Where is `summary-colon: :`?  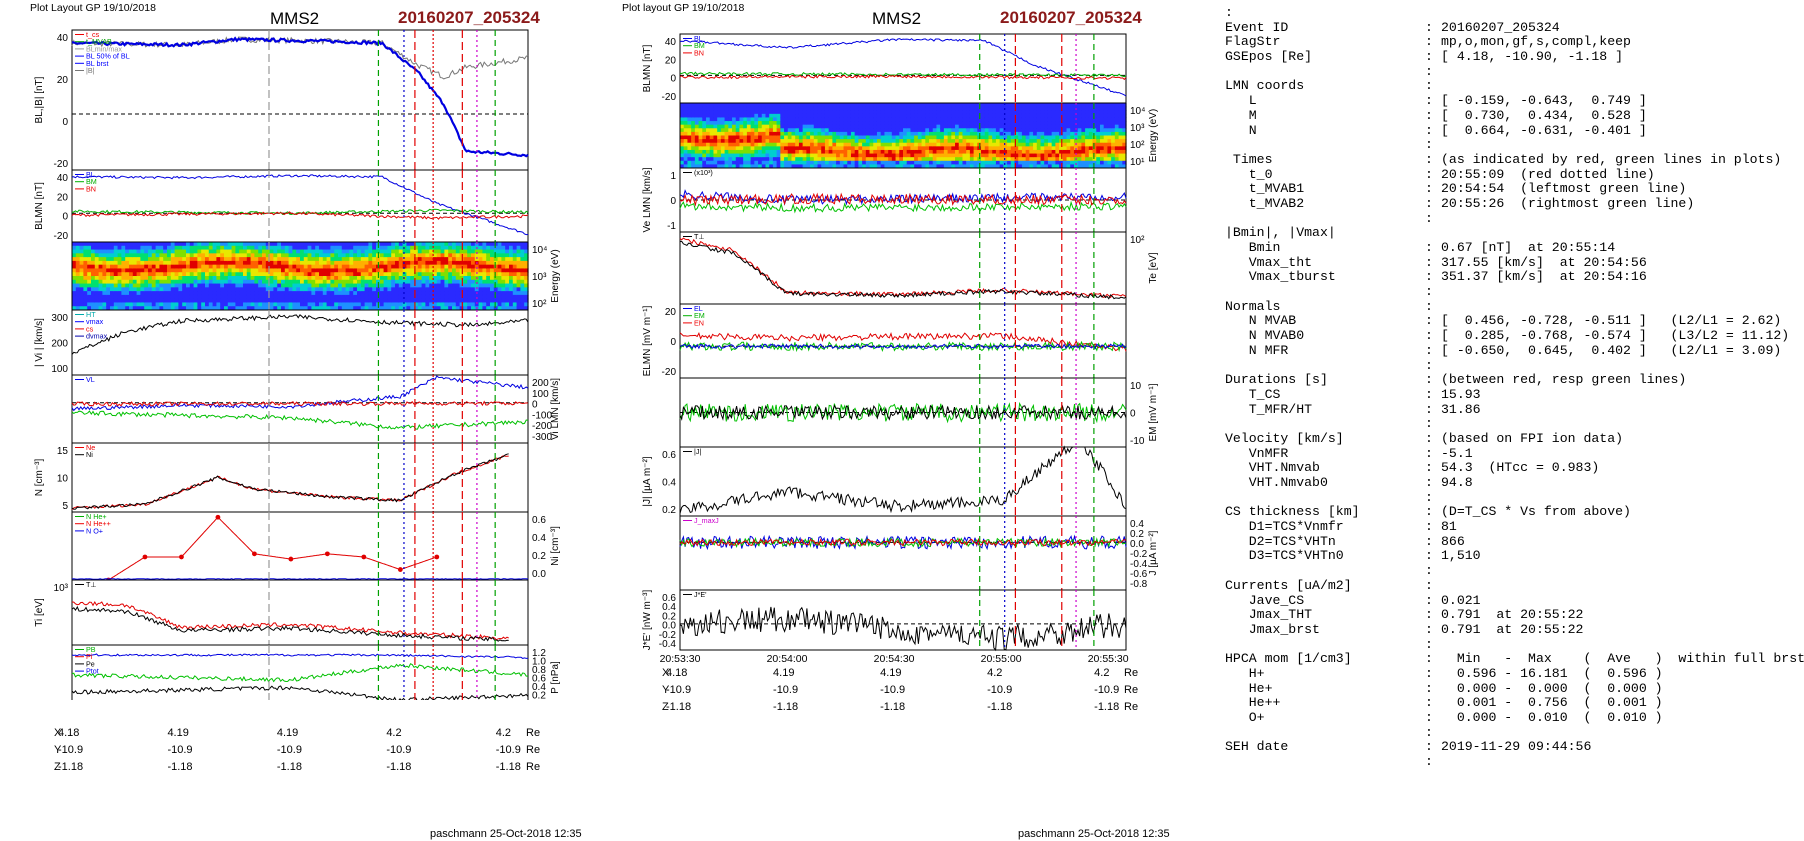 summary-colon: : is located at coordinates (1429, 762).